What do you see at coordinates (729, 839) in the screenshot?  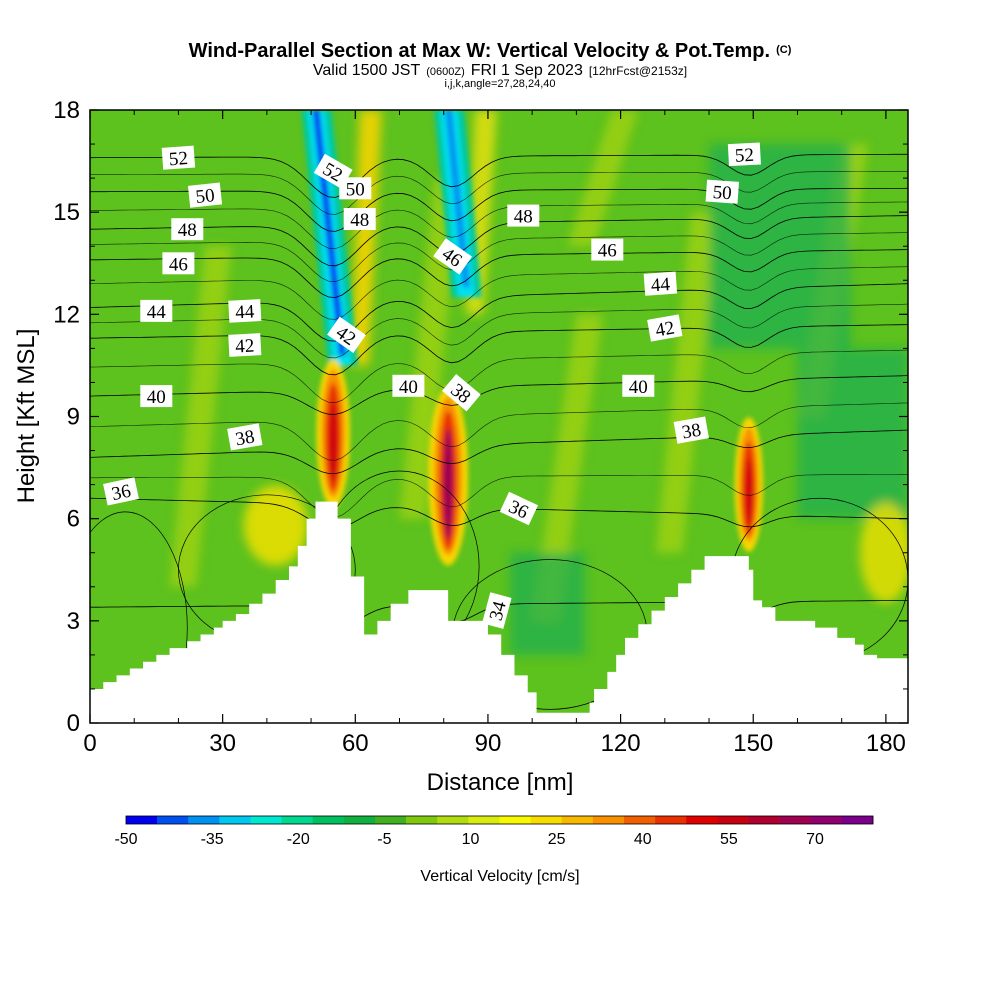 I see `colorbar-tick-label: 55` at bounding box center [729, 839].